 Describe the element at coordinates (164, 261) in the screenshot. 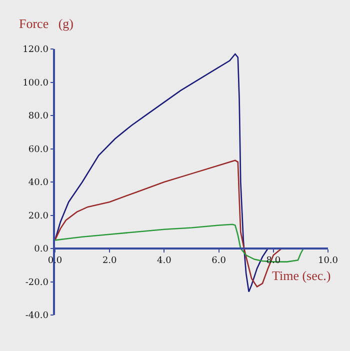

I see `x-tick-label: 4.0` at that location.